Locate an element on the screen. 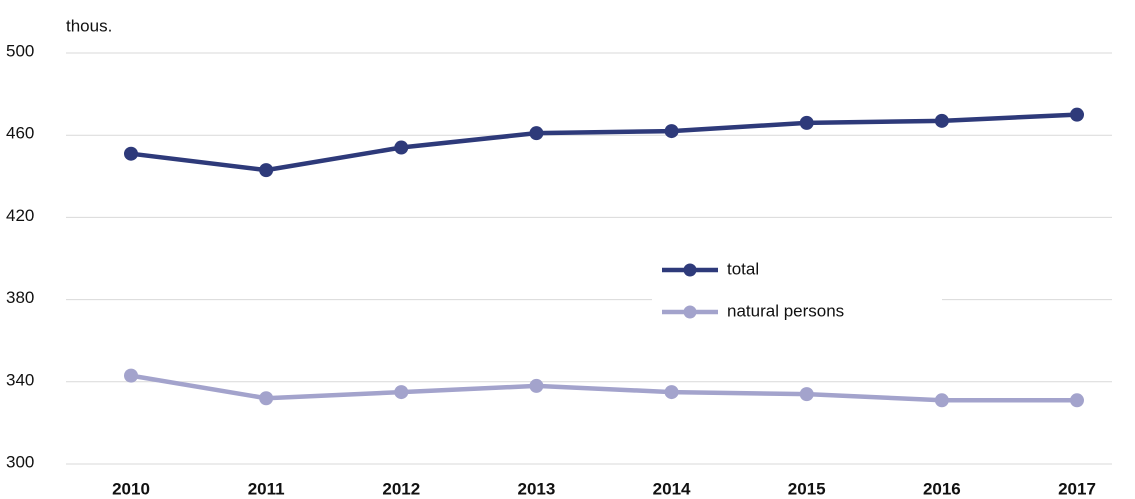 The image size is (1135, 499). legend-label: natural persons is located at coordinates (785, 310).